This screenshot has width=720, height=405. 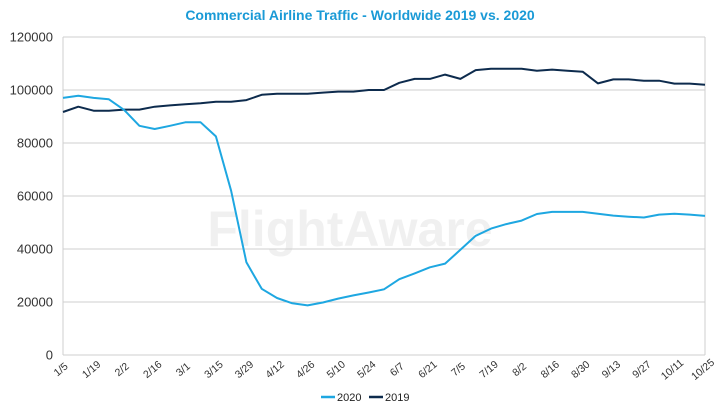 I want to click on x-tick-label: 10/11, so click(x=672, y=370).